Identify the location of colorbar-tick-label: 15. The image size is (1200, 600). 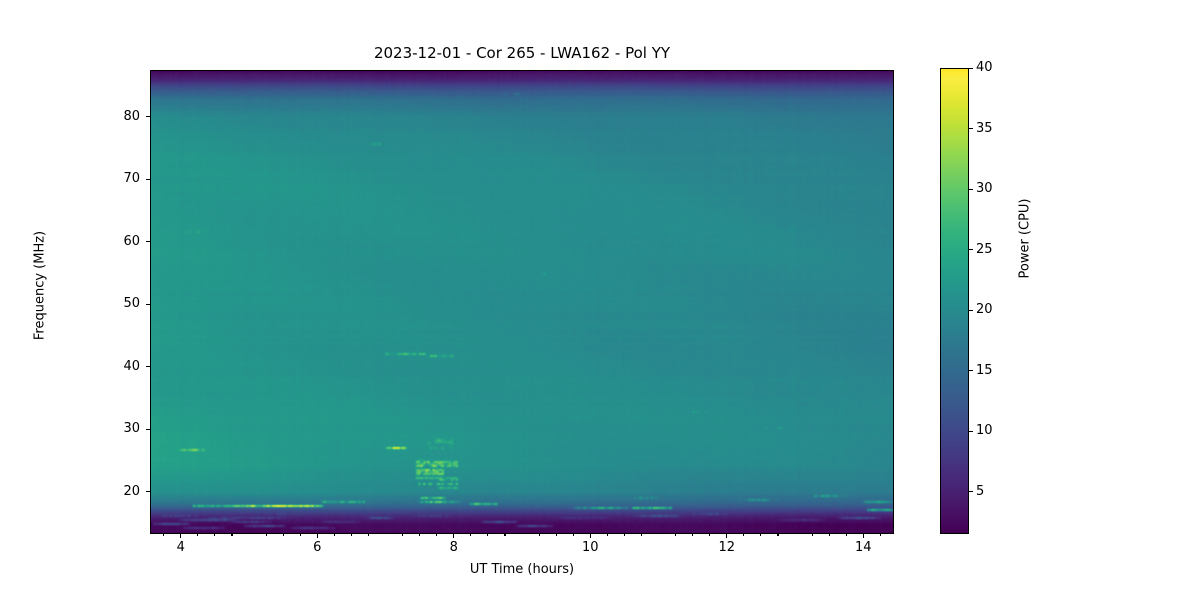
(984, 370).